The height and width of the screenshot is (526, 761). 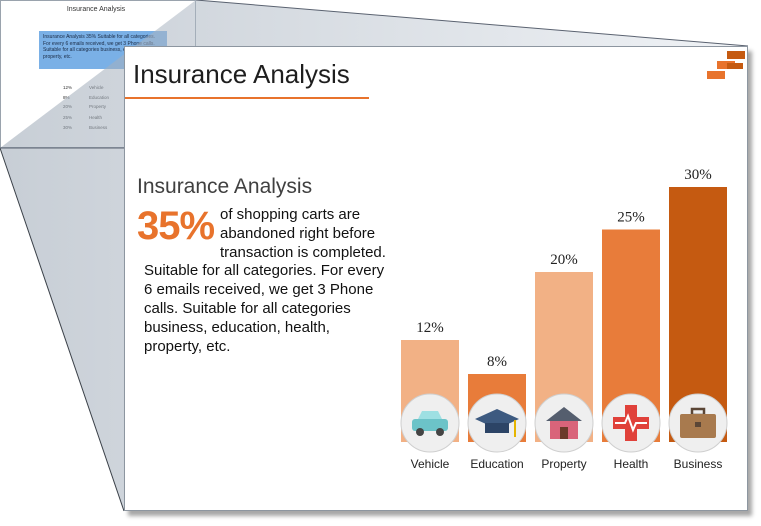 What do you see at coordinates (497, 423) in the screenshot?
I see `graduation-cap-icon` at bounding box center [497, 423].